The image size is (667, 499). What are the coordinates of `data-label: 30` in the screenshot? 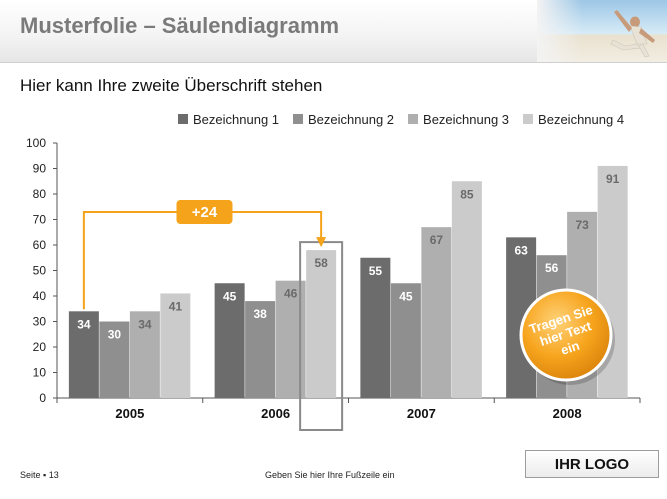 It's located at (115, 335).